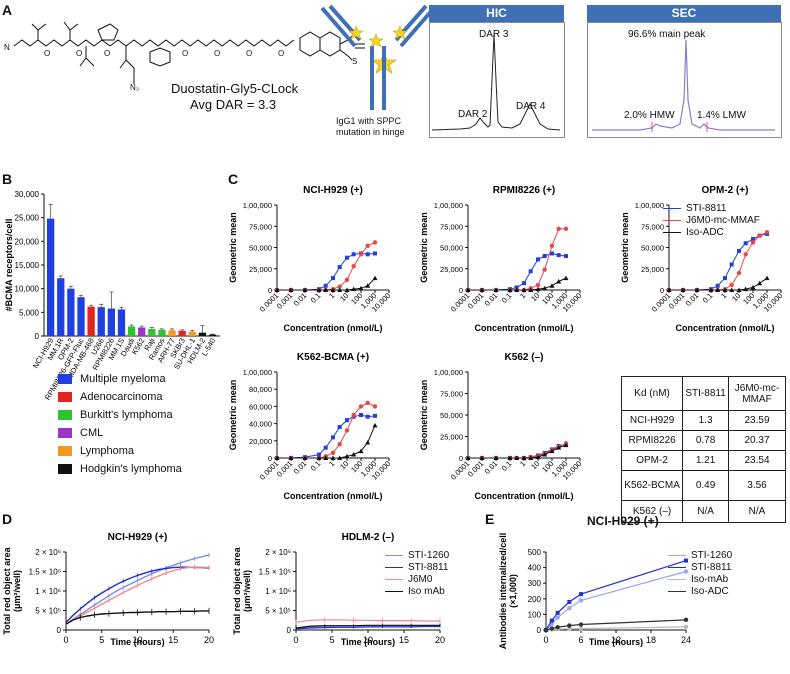  Describe the element at coordinates (138, 347) in the screenshot. I see `category-label: K562` at that location.